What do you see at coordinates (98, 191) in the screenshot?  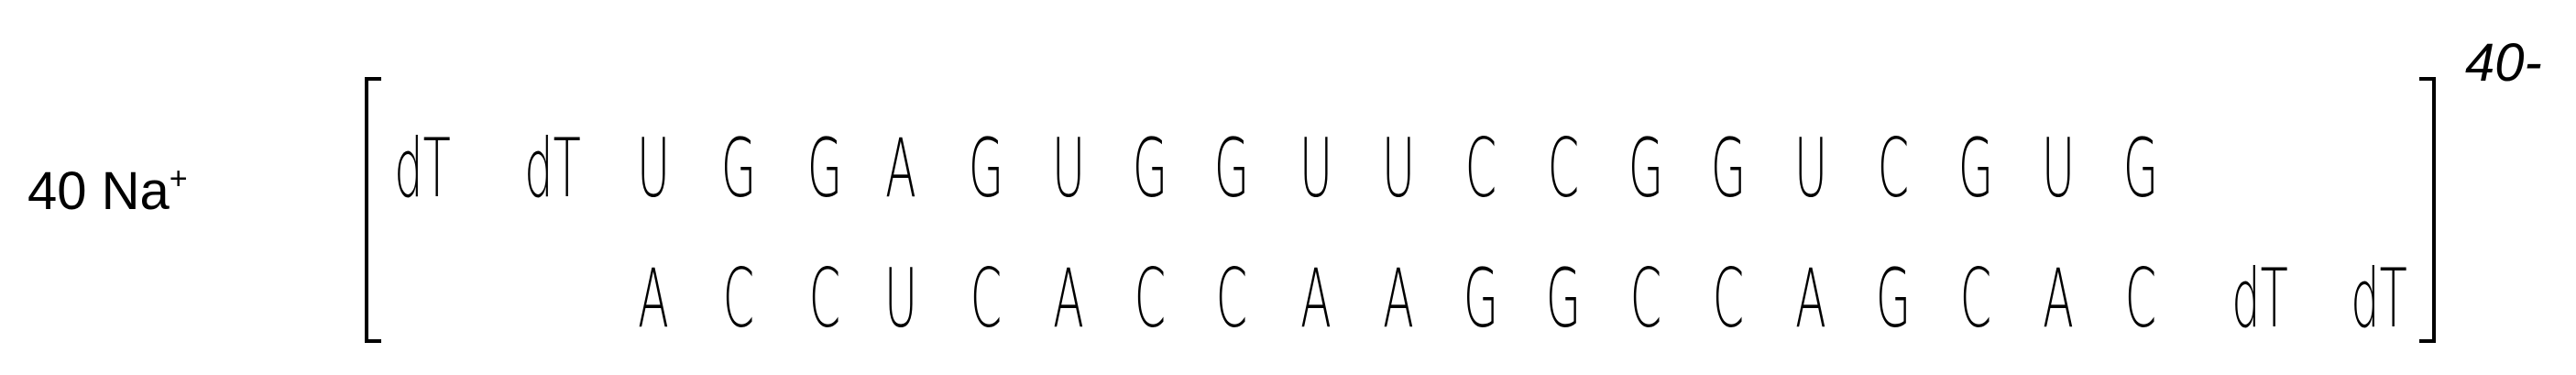 I see `counterion-count: 40 Na` at bounding box center [98, 191].